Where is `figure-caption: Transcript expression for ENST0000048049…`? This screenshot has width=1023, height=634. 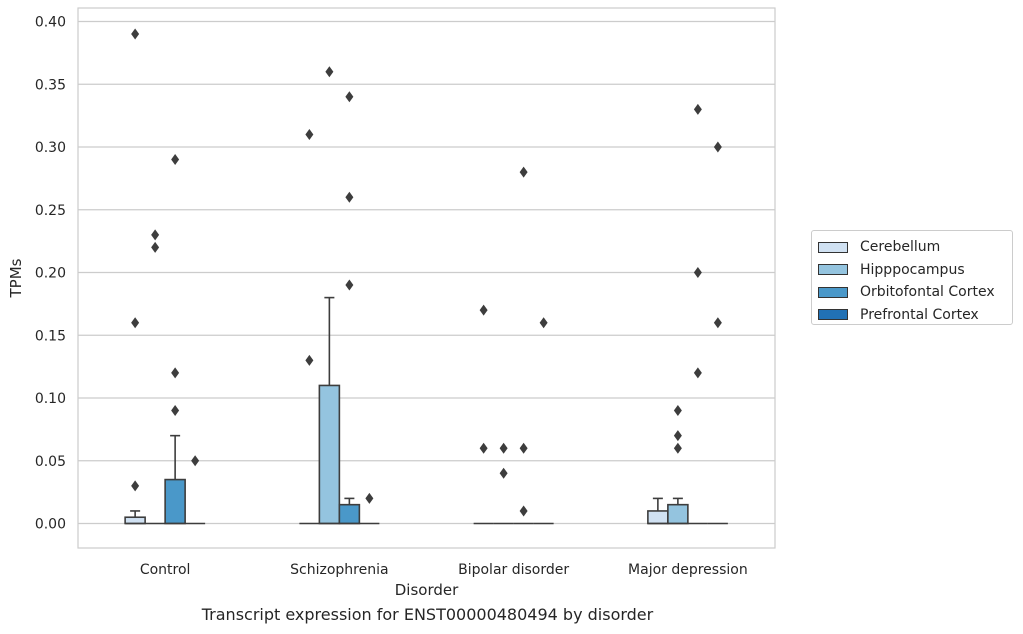 figure-caption: Transcript expression for ENST0000048049… is located at coordinates (427, 614).